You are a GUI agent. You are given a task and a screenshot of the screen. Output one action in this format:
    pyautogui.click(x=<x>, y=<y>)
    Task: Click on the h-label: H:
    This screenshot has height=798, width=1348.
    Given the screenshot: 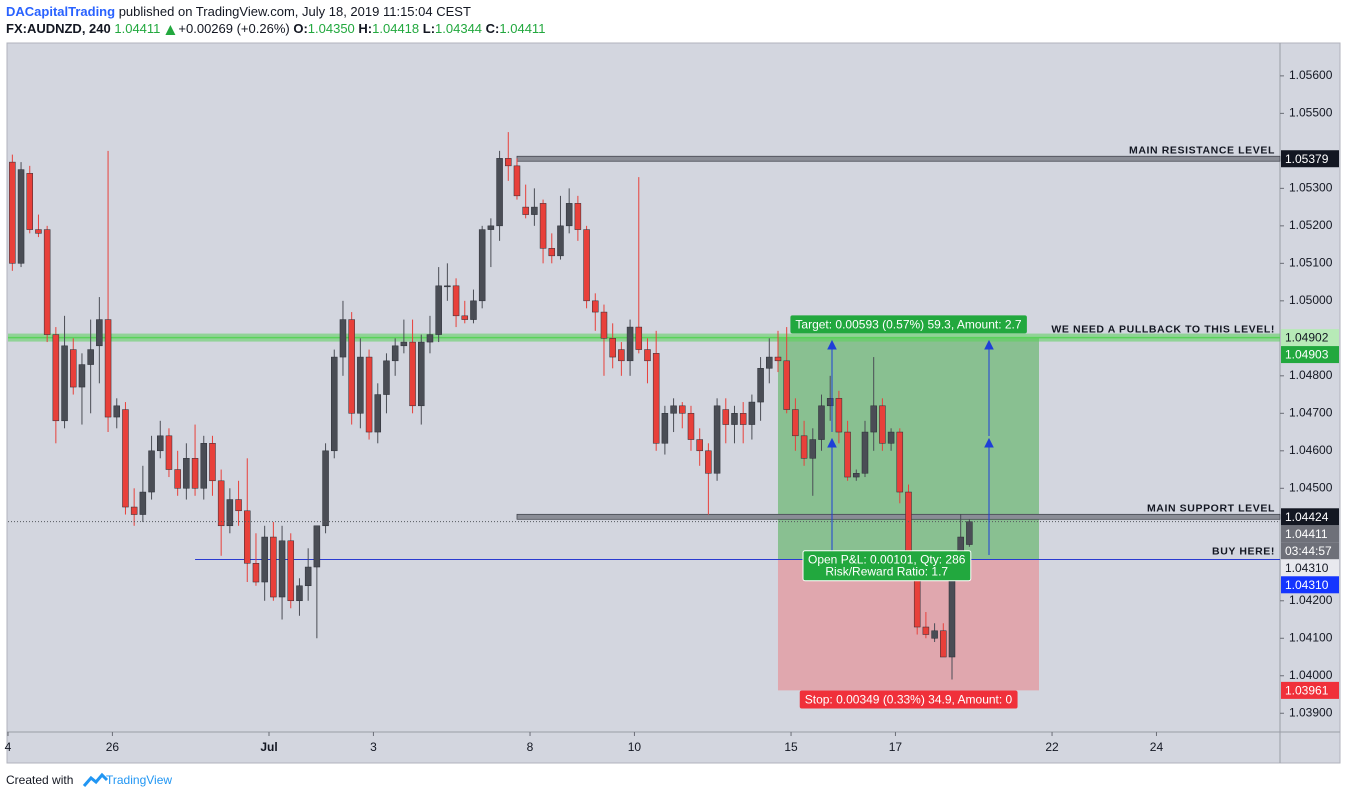 What is the action you would take?
    pyautogui.click(x=365, y=28)
    